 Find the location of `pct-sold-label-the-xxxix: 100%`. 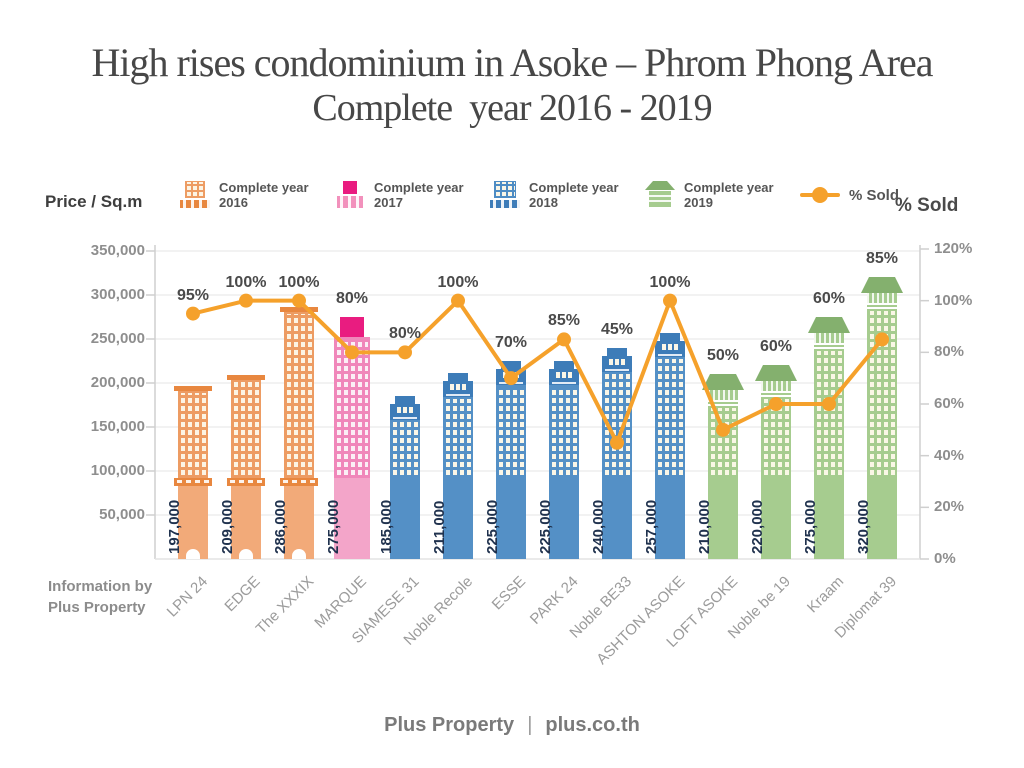

pct-sold-label-the-xxxix: 100% is located at coordinates (299, 282).